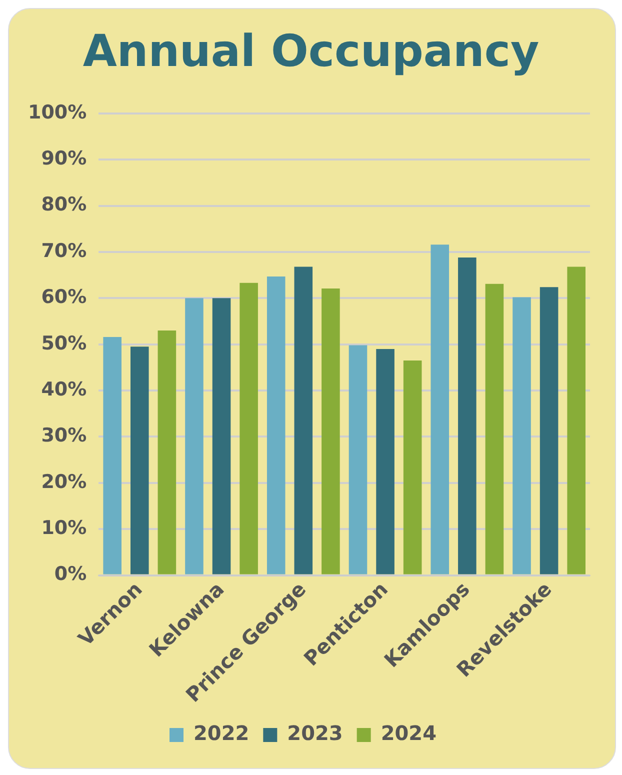 The width and height of the screenshot is (622, 775). What do you see at coordinates (64, 481) in the screenshot?
I see `y-tick-label: 20%` at bounding box center [64, 481].